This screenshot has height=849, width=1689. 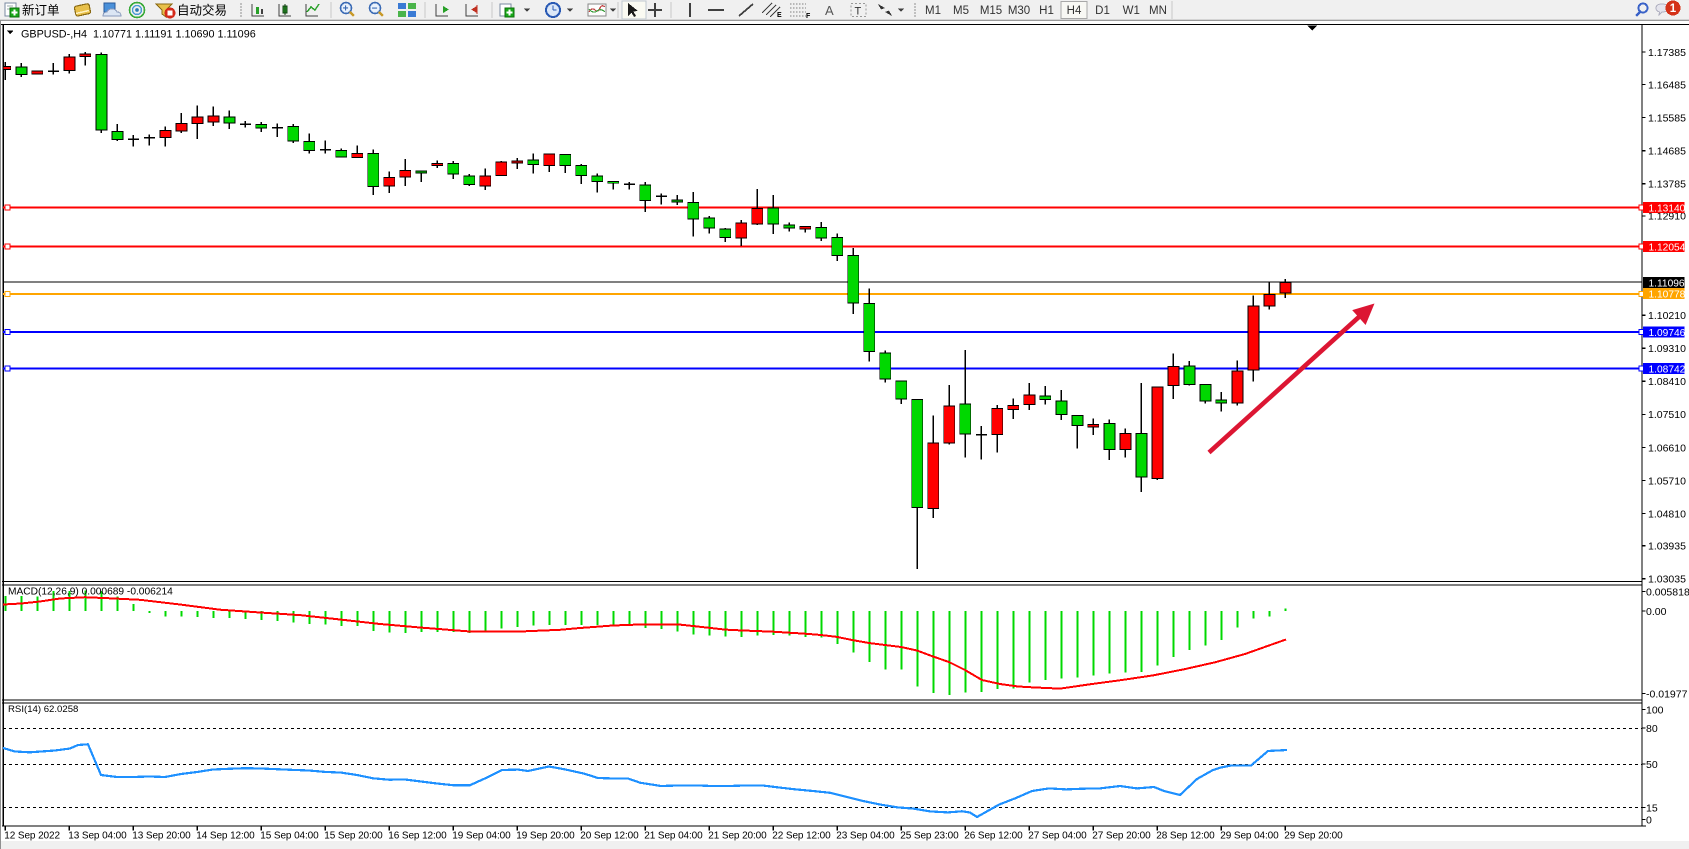 I want to click on svg-text: MN, so click(x=1158, y=11).